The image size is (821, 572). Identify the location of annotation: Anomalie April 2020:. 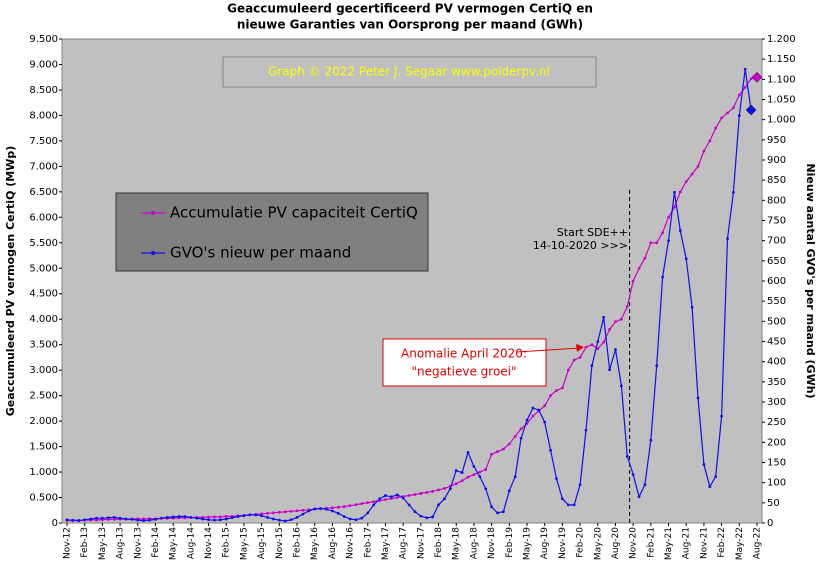
(464, 354).